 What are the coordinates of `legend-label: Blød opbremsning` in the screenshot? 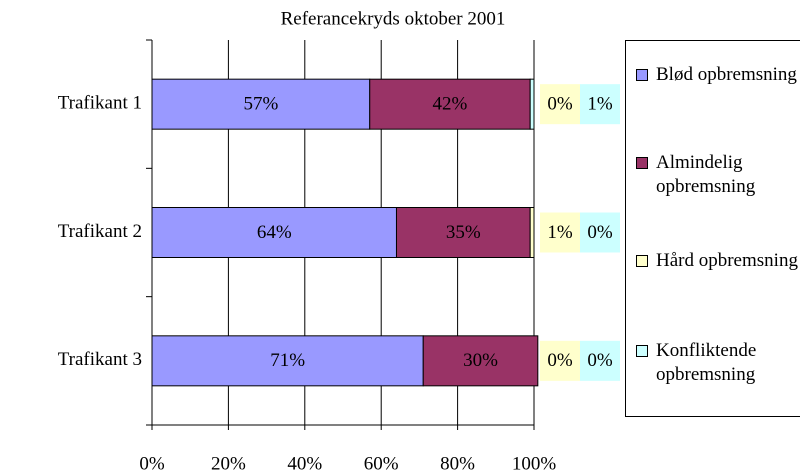 It's located at (726, 74).